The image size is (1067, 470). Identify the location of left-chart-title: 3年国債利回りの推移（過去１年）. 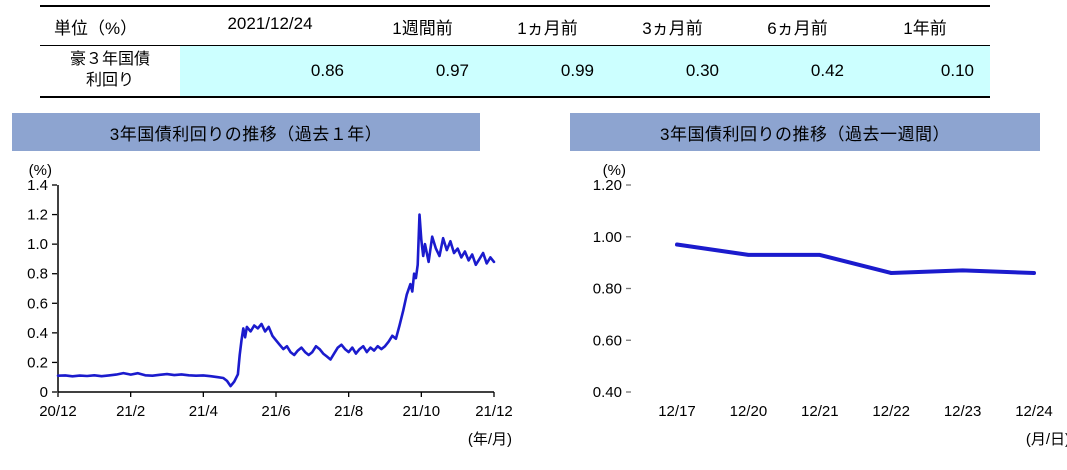
(246, 132).